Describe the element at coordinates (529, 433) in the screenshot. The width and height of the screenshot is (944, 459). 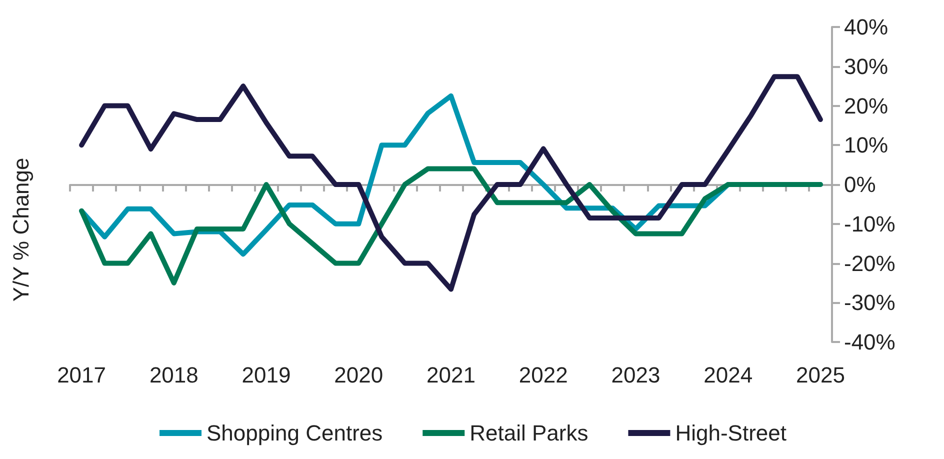
I see `legend-label: Retail Parks` at that location.